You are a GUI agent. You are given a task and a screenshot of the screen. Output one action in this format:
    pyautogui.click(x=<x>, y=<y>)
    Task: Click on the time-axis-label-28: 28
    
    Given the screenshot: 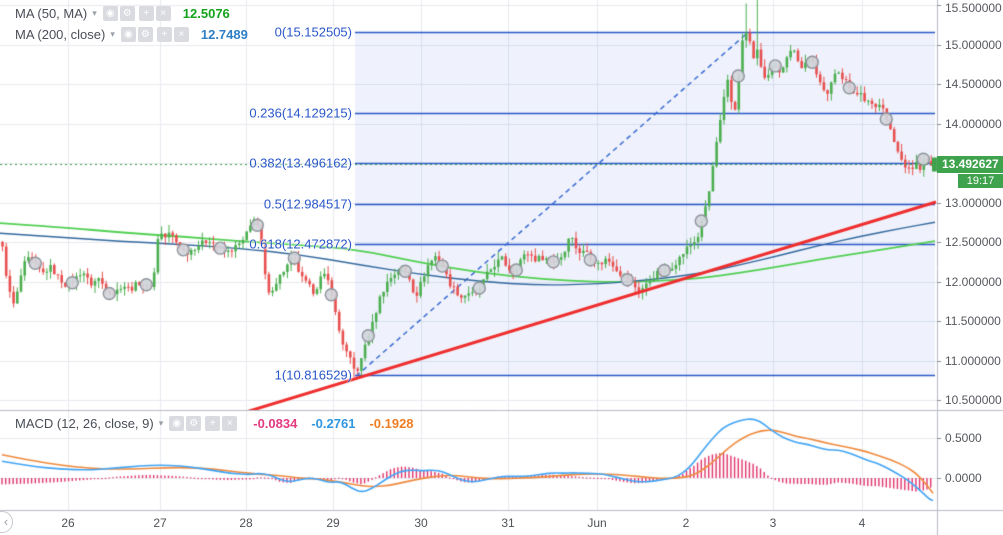 What is the action you would take?
    pyautogui.click(x=246, y=523)
    